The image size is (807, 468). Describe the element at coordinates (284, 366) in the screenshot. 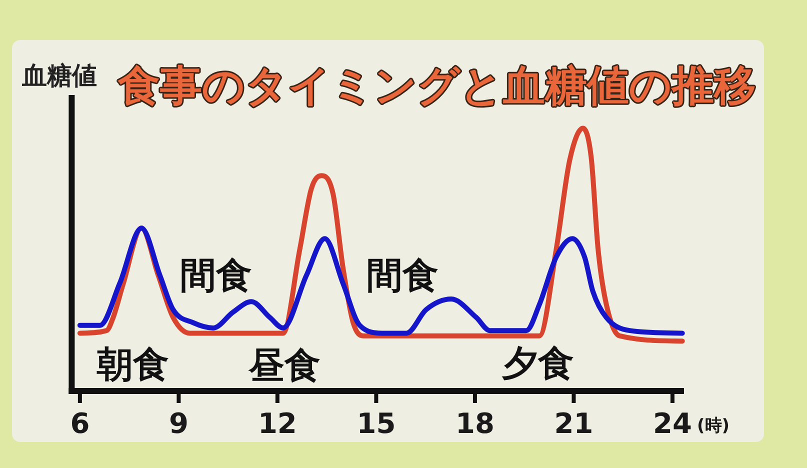

I see `annotation: 昼食` at that location.